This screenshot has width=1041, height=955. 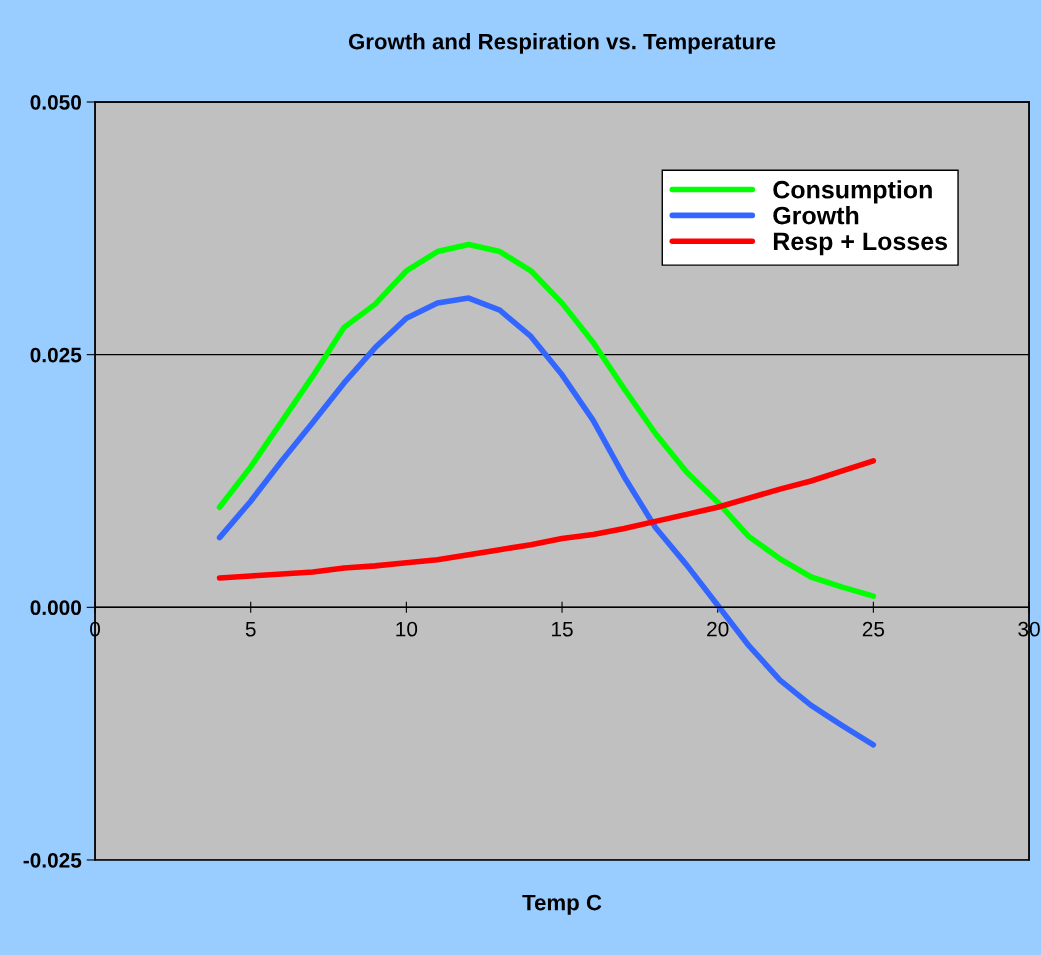 What do you see at coordinates (873, 629) in the screenshot?
I see `x-tick-label: 25` at bounding box center [873, 629].